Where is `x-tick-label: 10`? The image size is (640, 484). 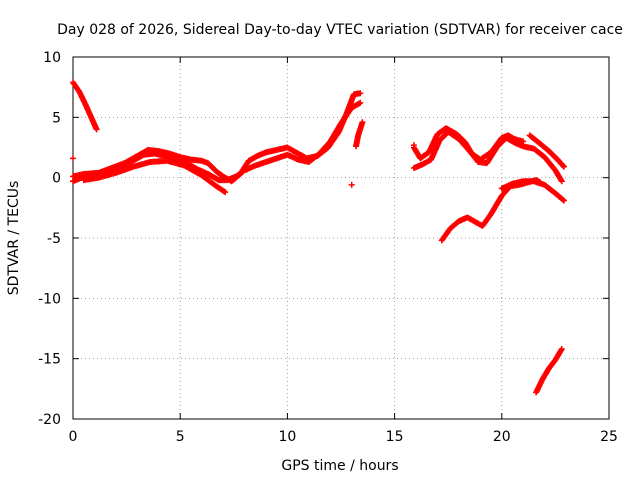
x-tick-label: 10 is located at coordinates (287, 437).